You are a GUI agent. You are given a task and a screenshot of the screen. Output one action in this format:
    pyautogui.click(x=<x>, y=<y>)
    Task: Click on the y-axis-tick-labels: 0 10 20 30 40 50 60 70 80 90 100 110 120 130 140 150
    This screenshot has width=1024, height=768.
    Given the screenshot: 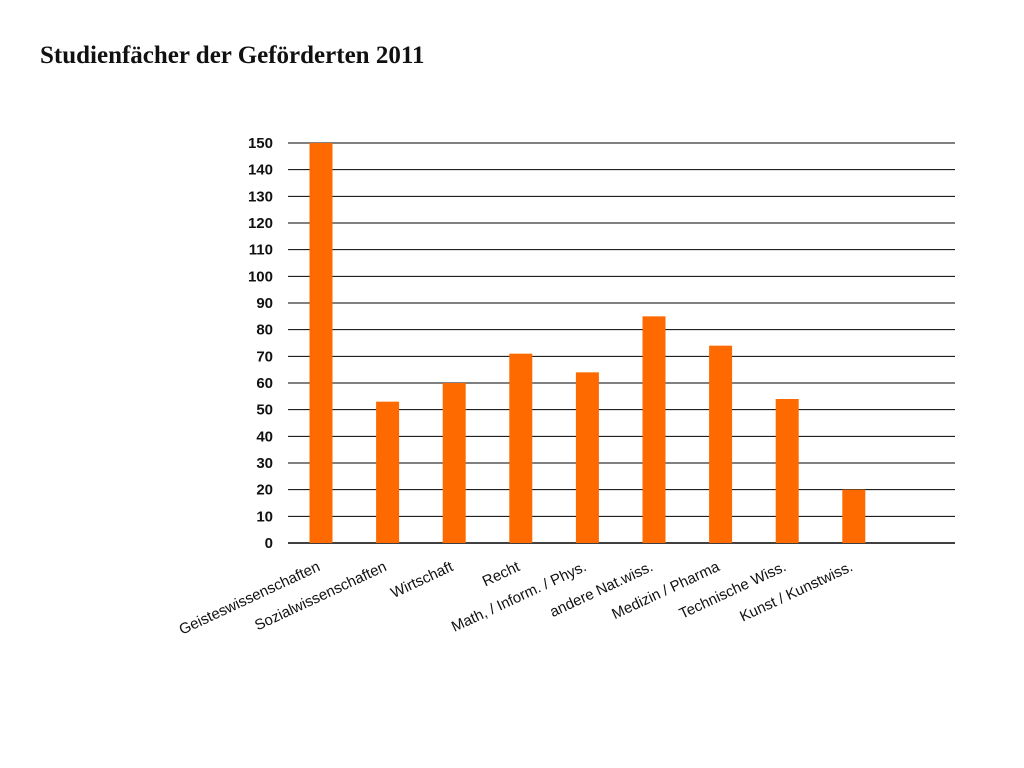 What is the action you would take?
    pyautogui.click(x=260, y=343)
    